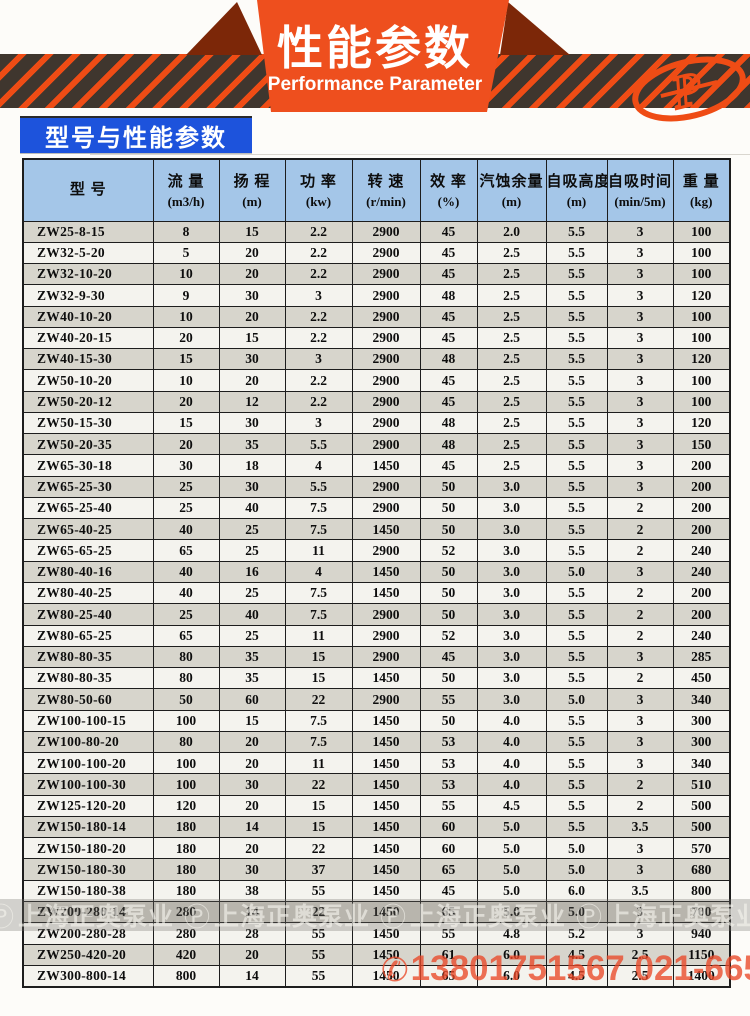  I want to click on model-cell: ZW150-180-38, so click(88, 891).